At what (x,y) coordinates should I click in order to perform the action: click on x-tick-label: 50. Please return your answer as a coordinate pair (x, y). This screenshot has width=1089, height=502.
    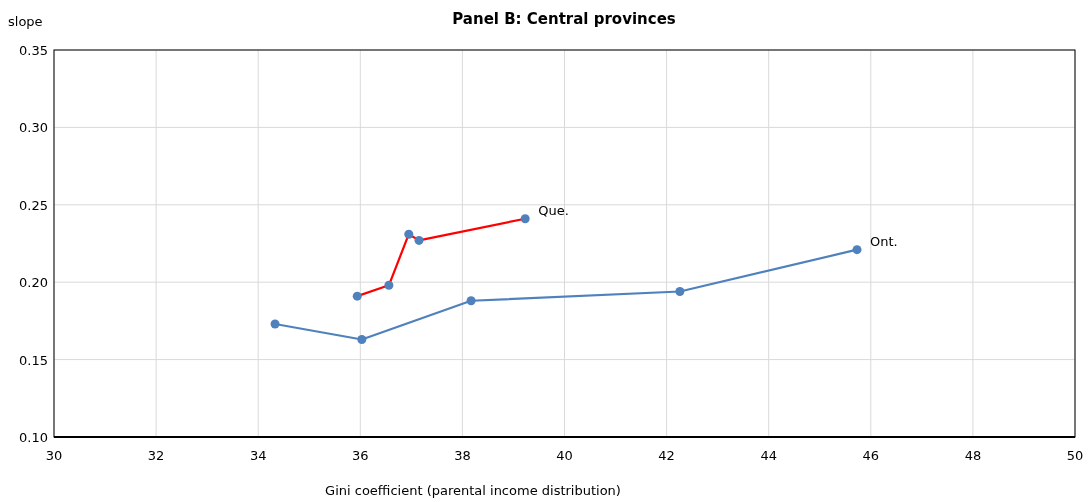
    Looking at the image, I should click on (1075, 455).